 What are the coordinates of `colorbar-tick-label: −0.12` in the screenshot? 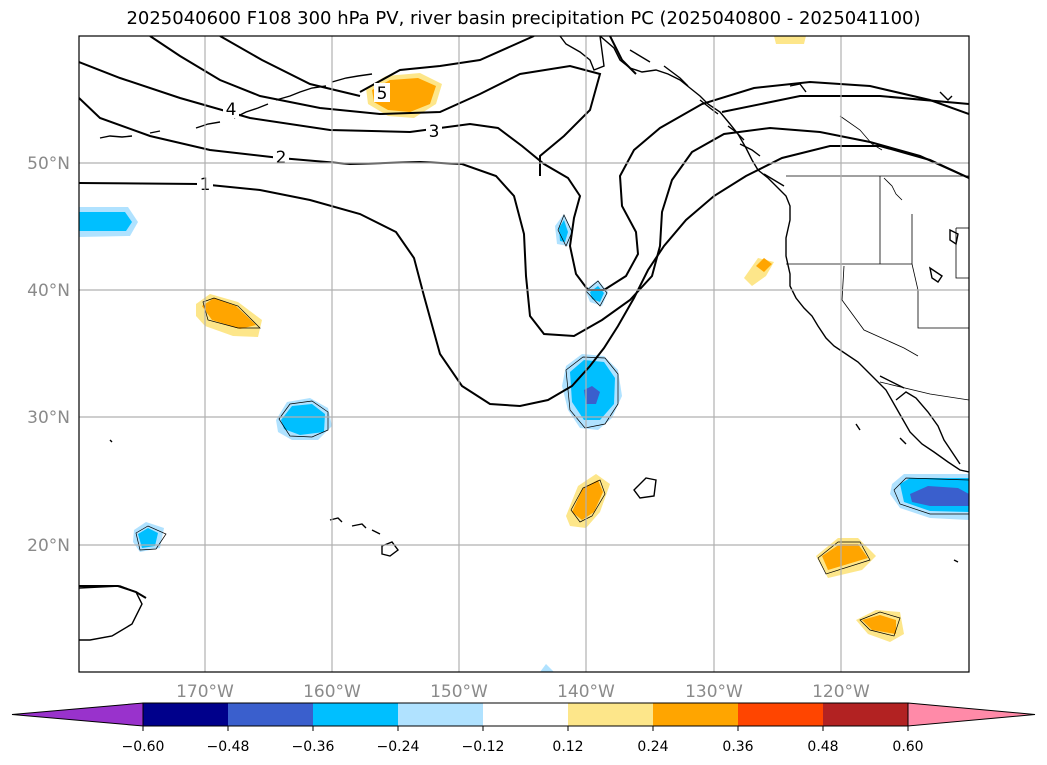 It's located at (483, 747).